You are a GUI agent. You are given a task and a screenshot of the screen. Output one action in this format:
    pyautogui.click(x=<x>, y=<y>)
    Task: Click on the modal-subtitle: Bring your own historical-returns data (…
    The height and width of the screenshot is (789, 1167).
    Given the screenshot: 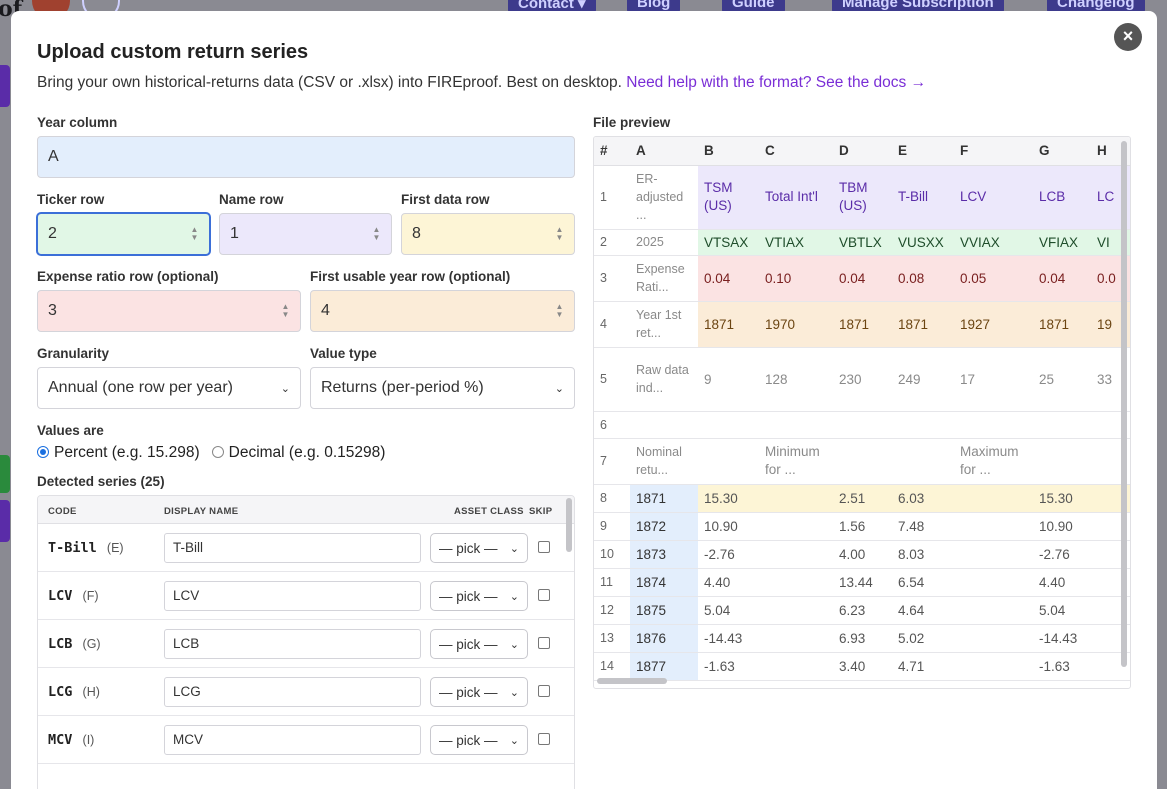 What is the action you would take?
    pyautogui.click(x=584, y=83)
    